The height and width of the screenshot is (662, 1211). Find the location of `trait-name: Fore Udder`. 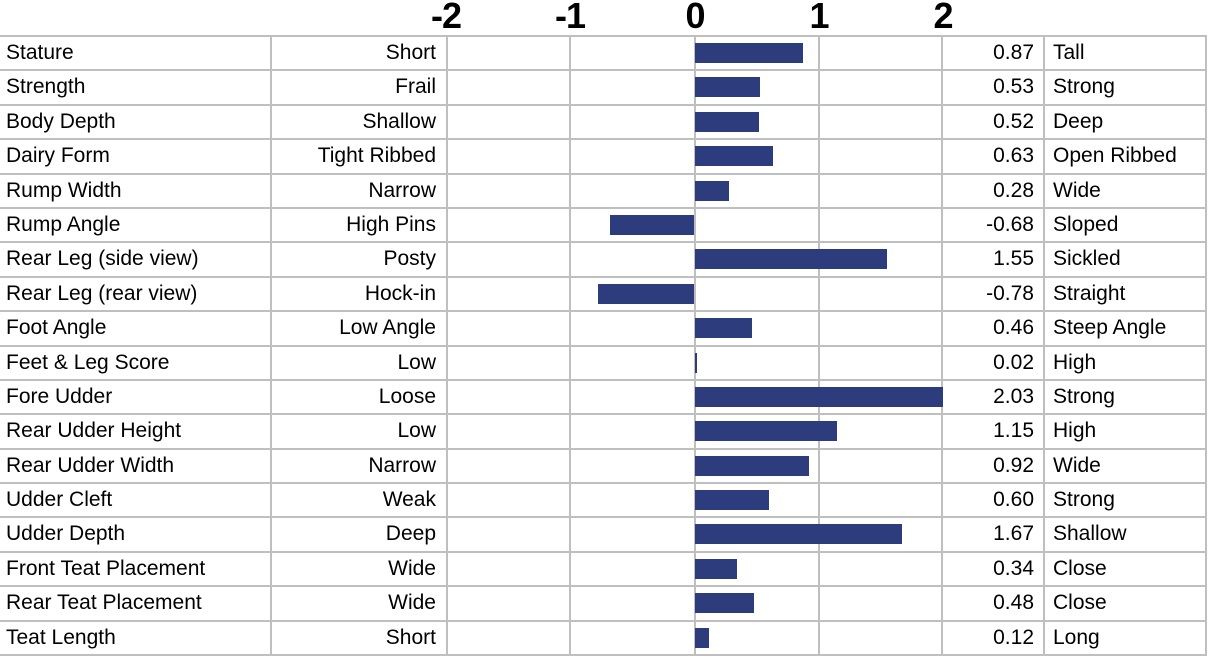

trait-name: Fore Udder is located at coordinates (59, 396).